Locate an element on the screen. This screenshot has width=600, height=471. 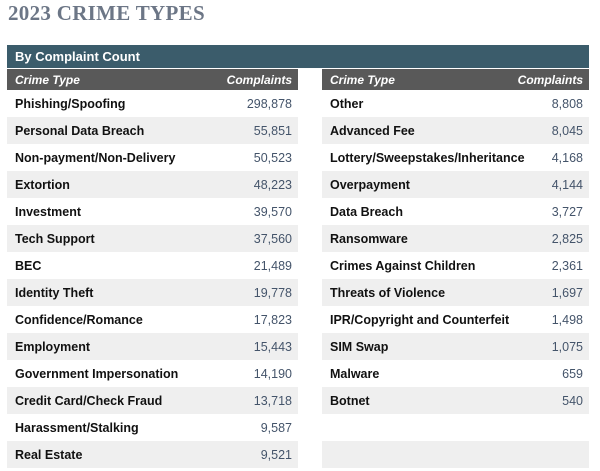
crime-type-cell: Investment is located at coordinates (48, 211).